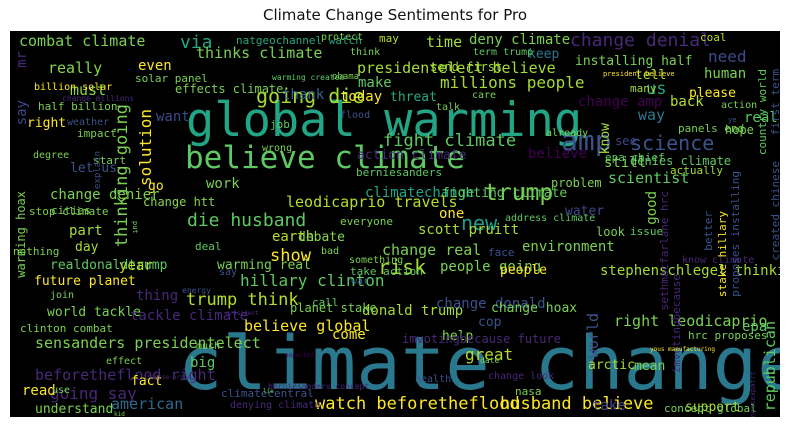 The width and height of the screenshot is (790, 427). I want to click on word-risk: warming real, so click(264, 265).